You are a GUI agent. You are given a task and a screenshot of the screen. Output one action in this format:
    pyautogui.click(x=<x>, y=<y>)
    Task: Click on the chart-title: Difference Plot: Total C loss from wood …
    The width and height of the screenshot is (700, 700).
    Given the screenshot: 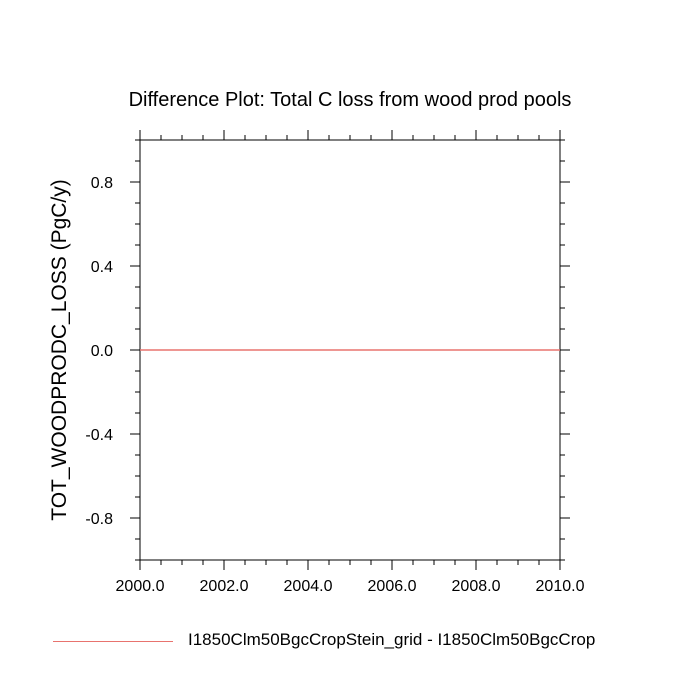 What is the action you would take?
    pyautogui.click(x=350, y=100)
    